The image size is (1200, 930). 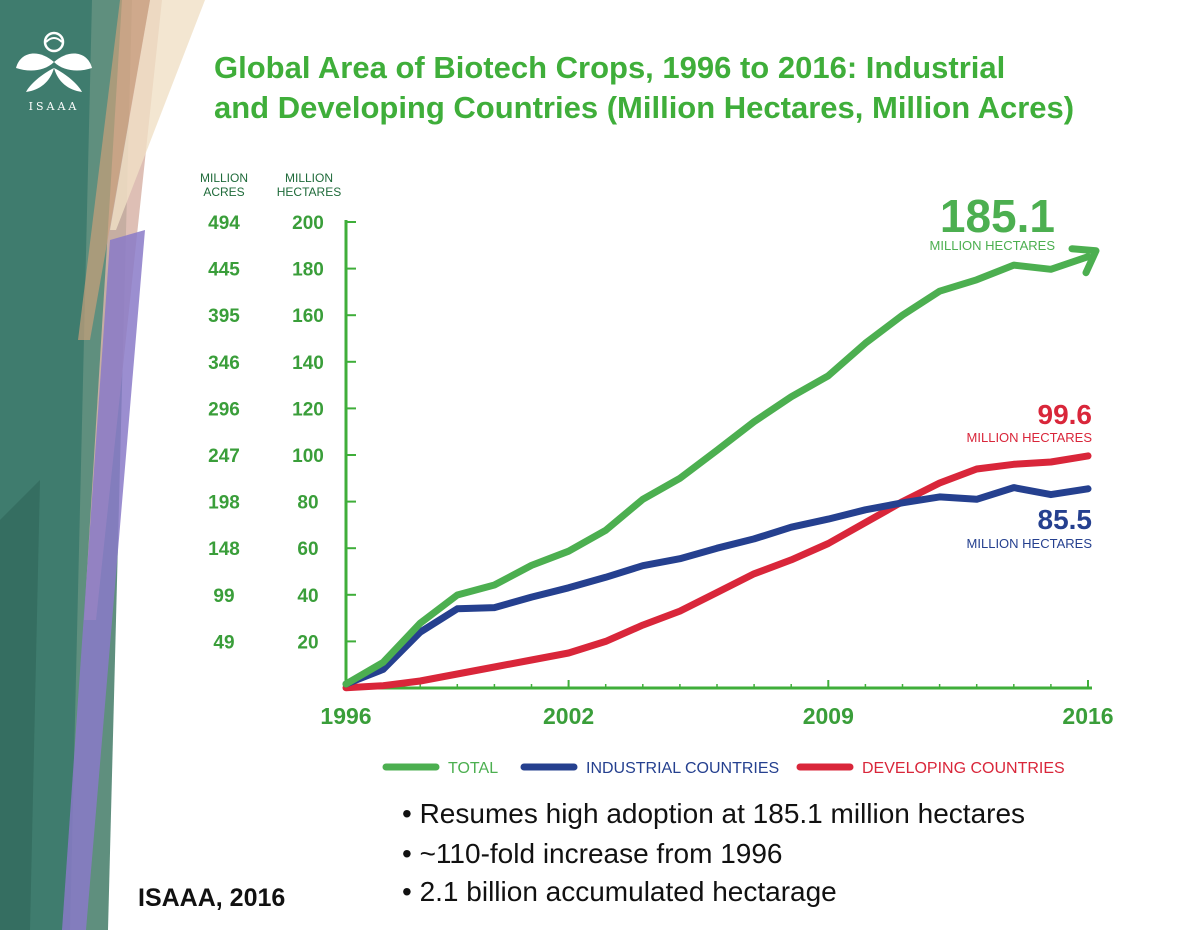 What do you see at coordinates (997, 216) in the screenshot?
I see `annotation-value-total: 185.1` at bounding box center [997, 216].